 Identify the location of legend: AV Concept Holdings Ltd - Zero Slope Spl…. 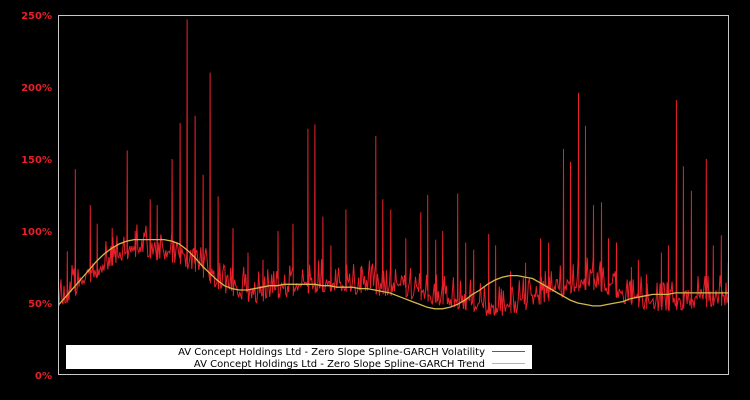
(299, 357).